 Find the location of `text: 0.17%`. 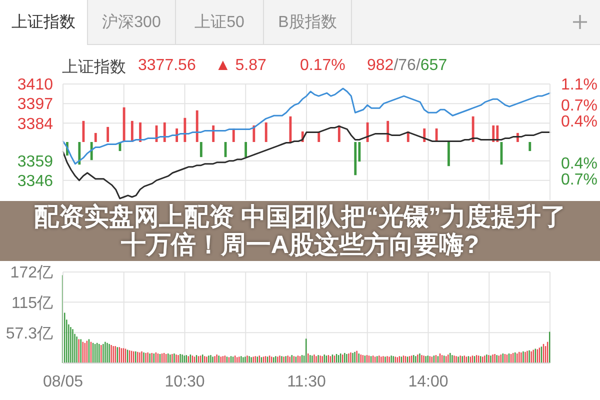

text: 0.17% is located at coordinates (323, 65).